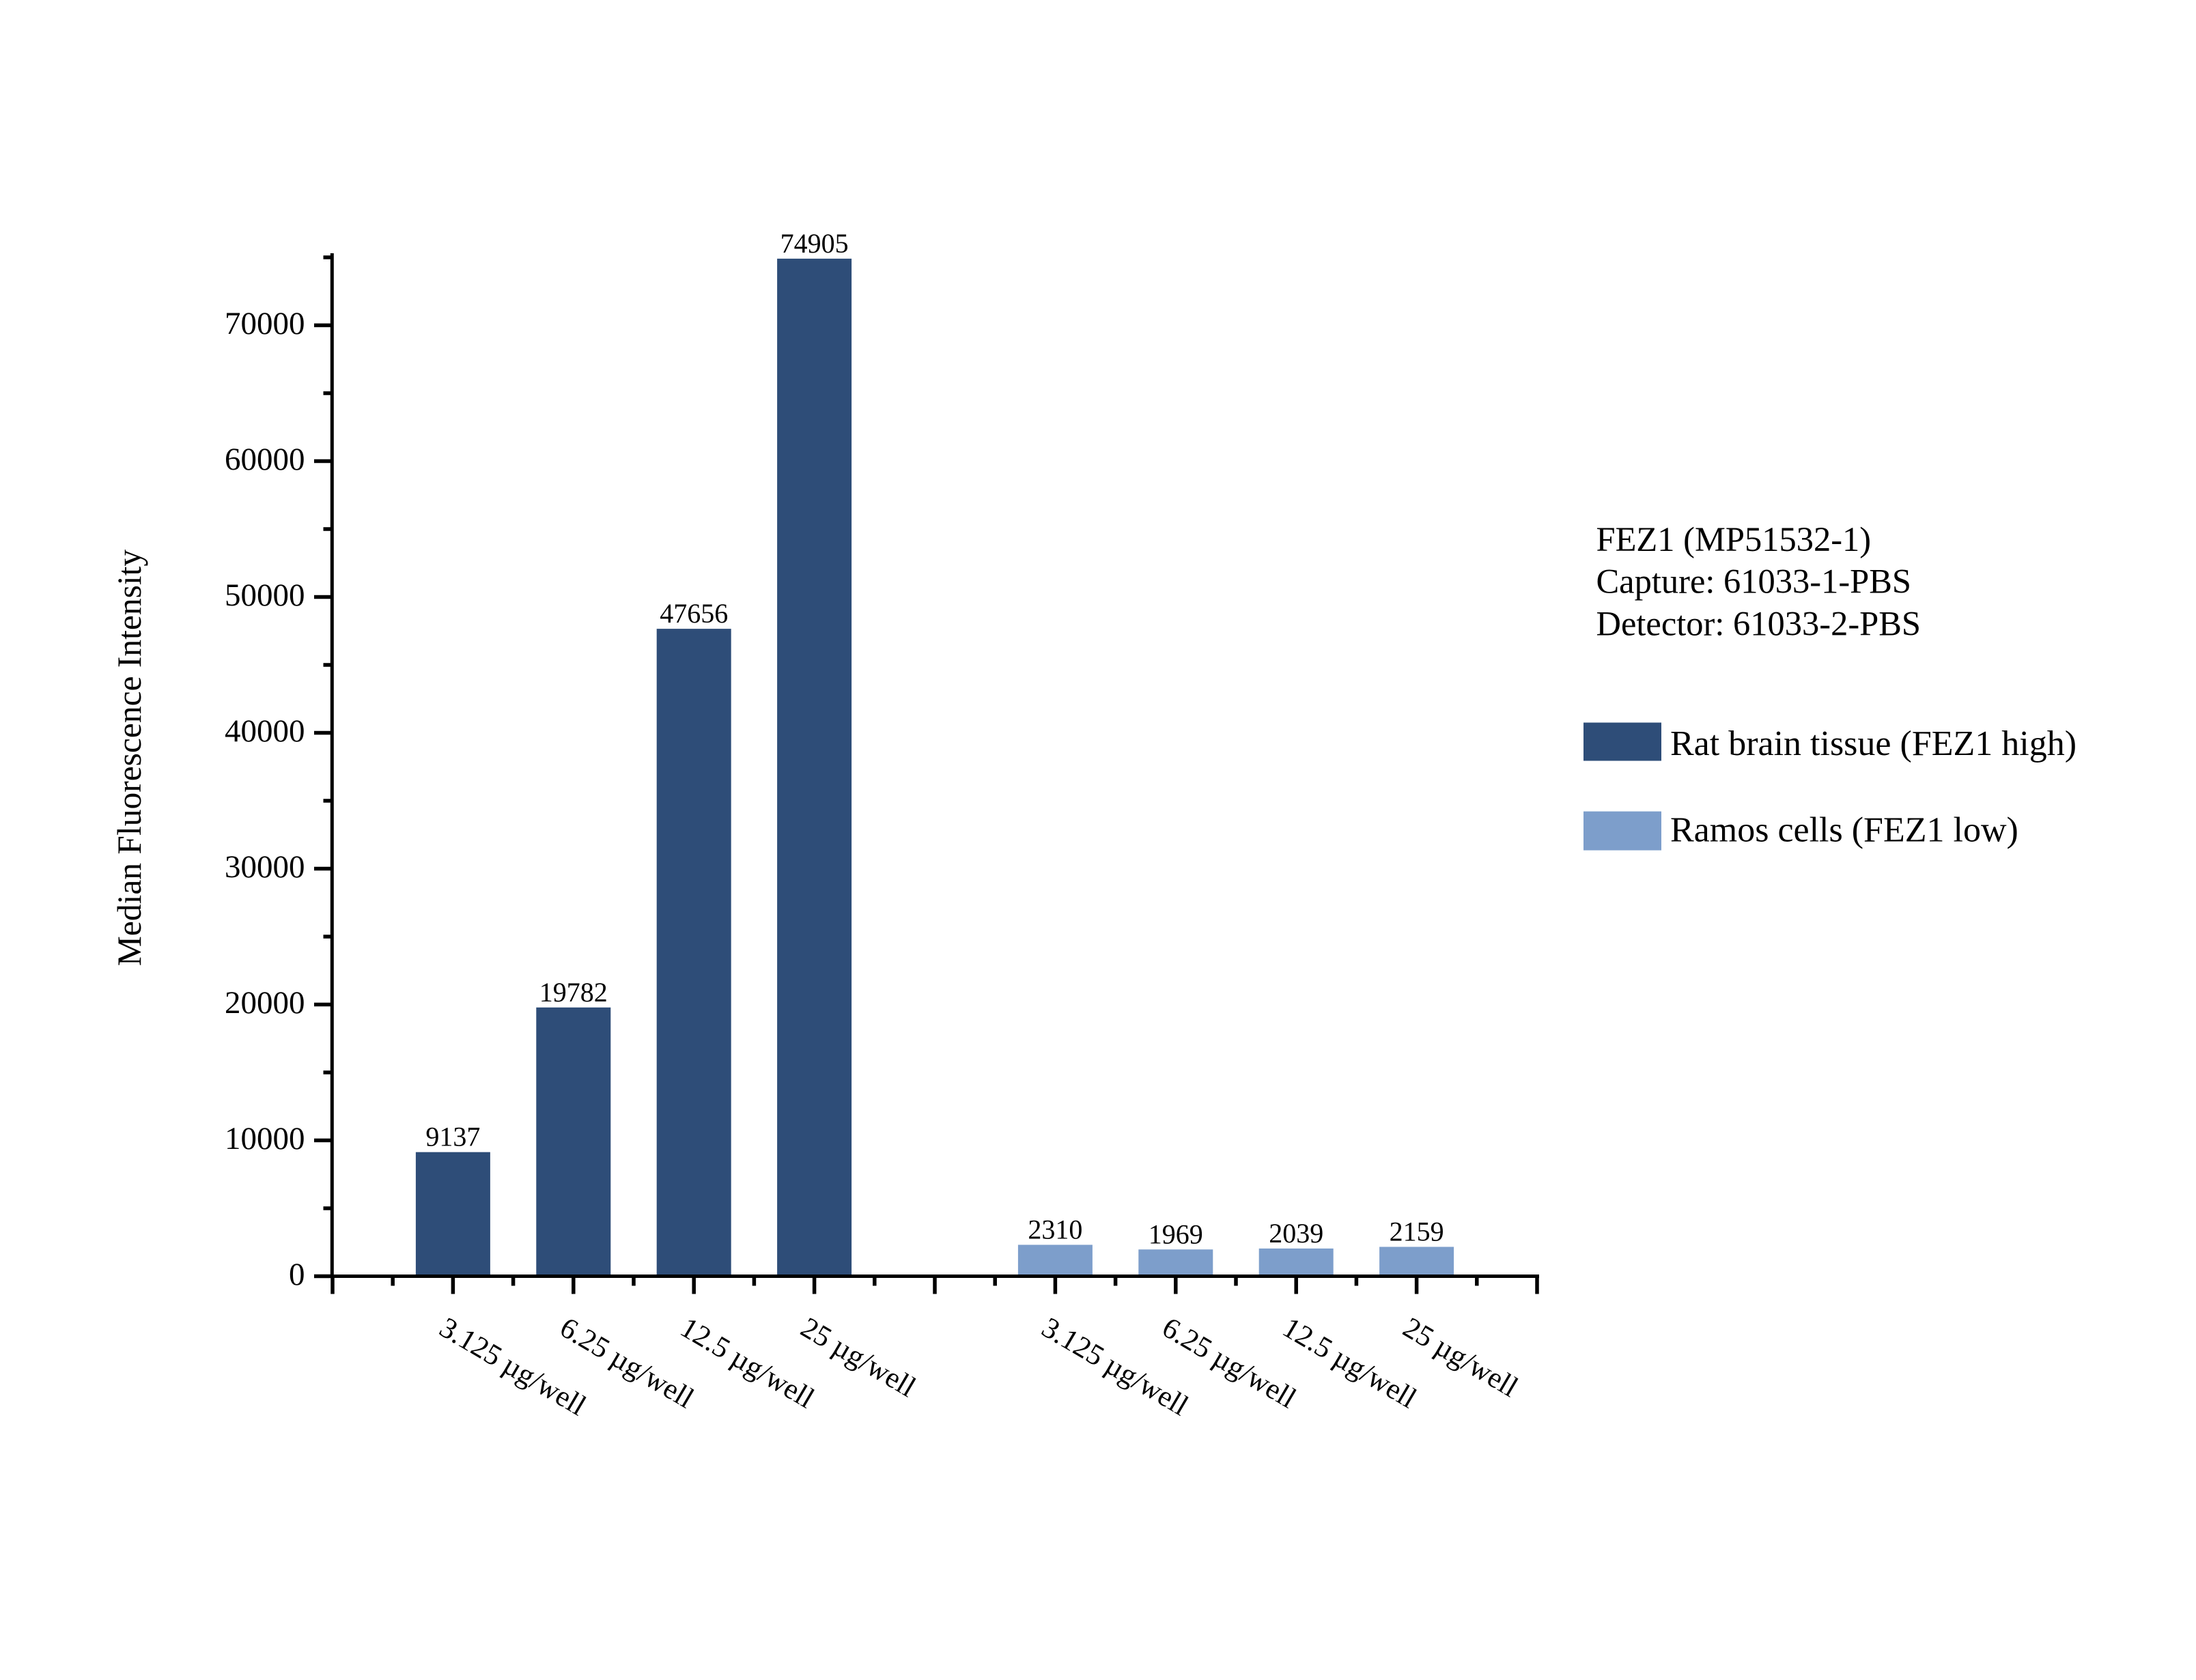 Image resolution: width=2196 pixels, height=1680 pixels. Describe the element at coordinates (1296, 1233) in the screenshot. I see `svg-text: 2039` at that location.